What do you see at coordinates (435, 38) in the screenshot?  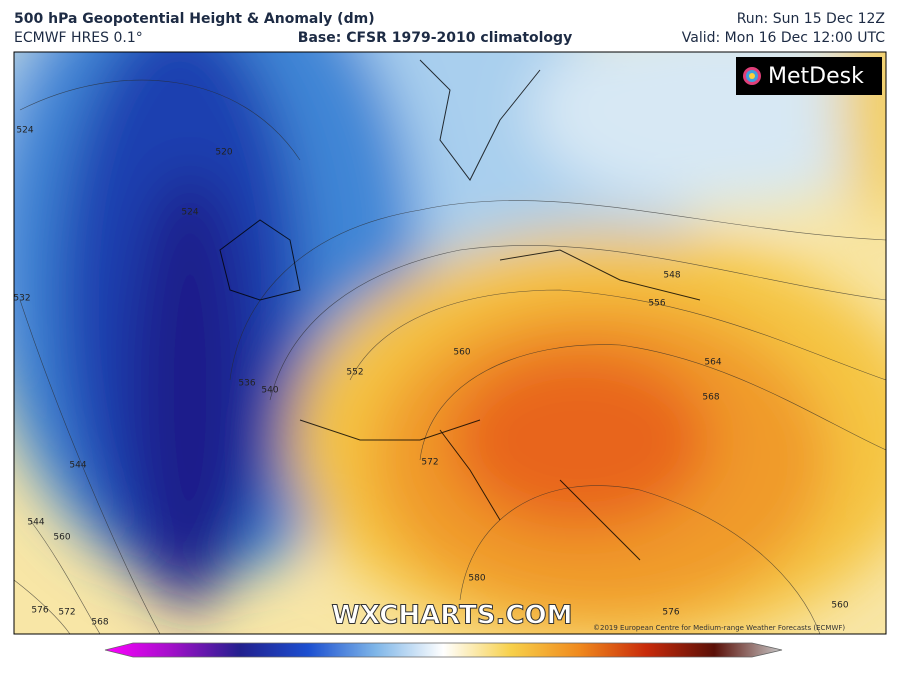 I see `base: Base: CFSR 1979-2010 climatology` at bounding box center [435, 38].